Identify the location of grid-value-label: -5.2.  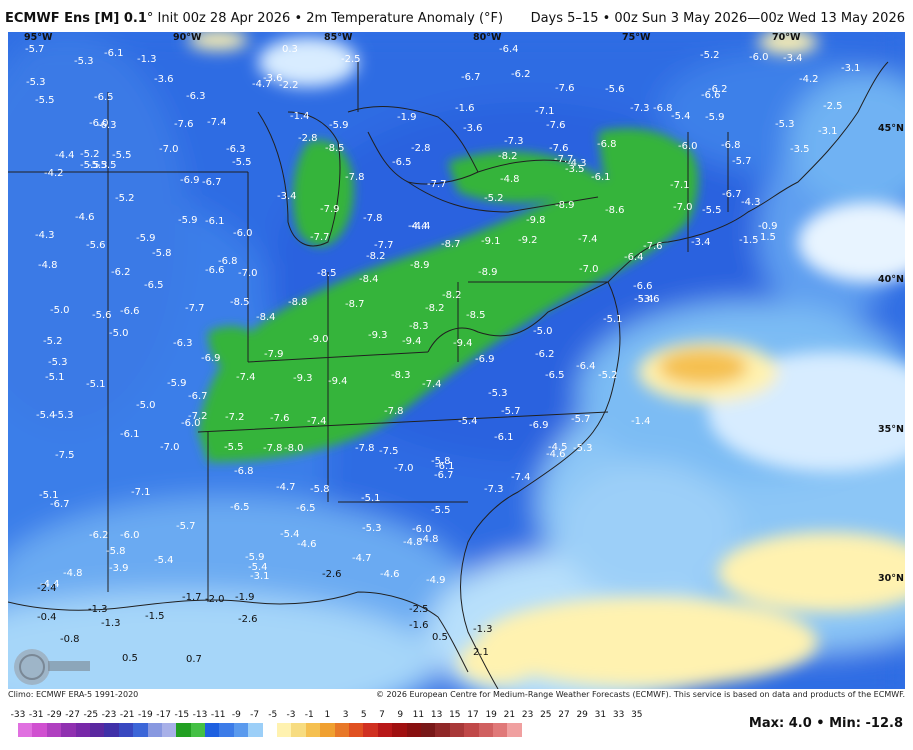
(90, 154).